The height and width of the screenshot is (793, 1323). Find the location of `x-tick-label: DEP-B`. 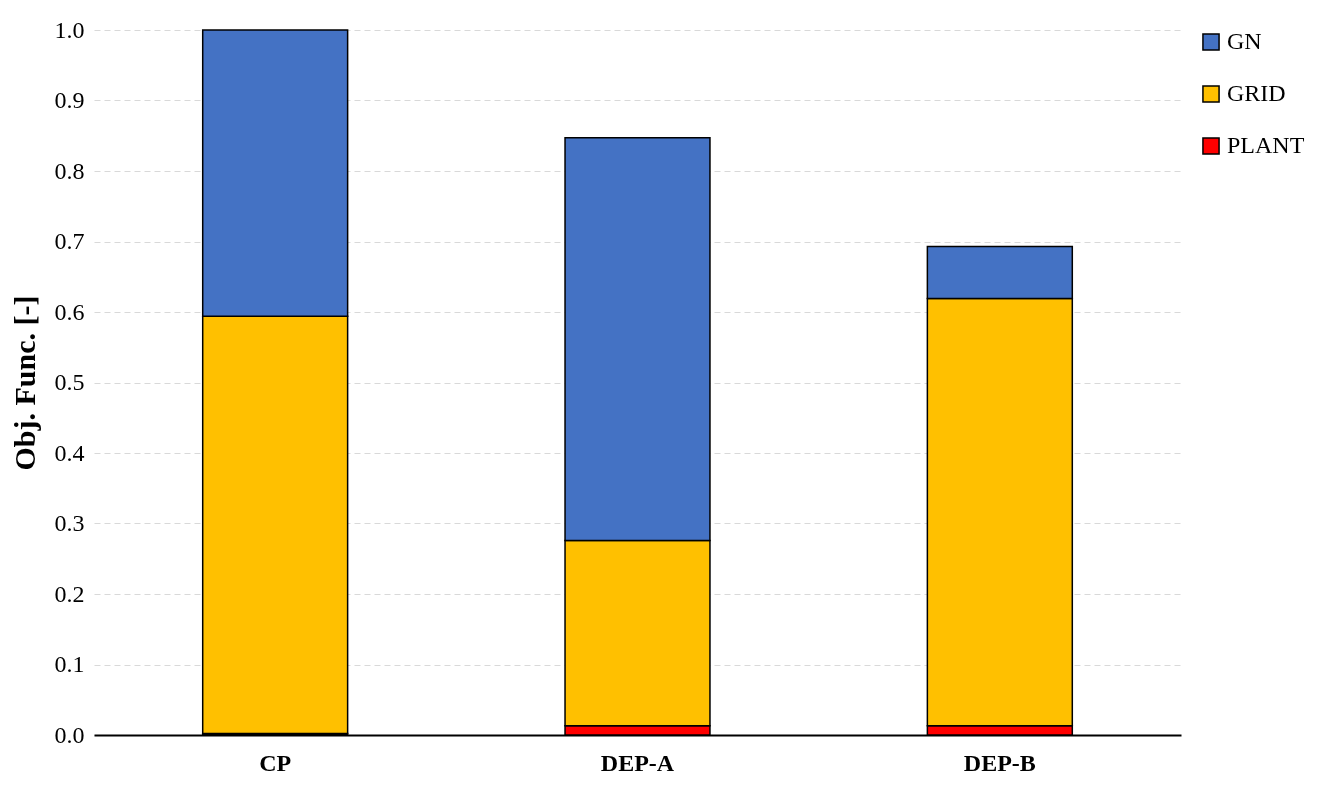

x-tick-label: DEP-B is located at coordinates (999, 762).